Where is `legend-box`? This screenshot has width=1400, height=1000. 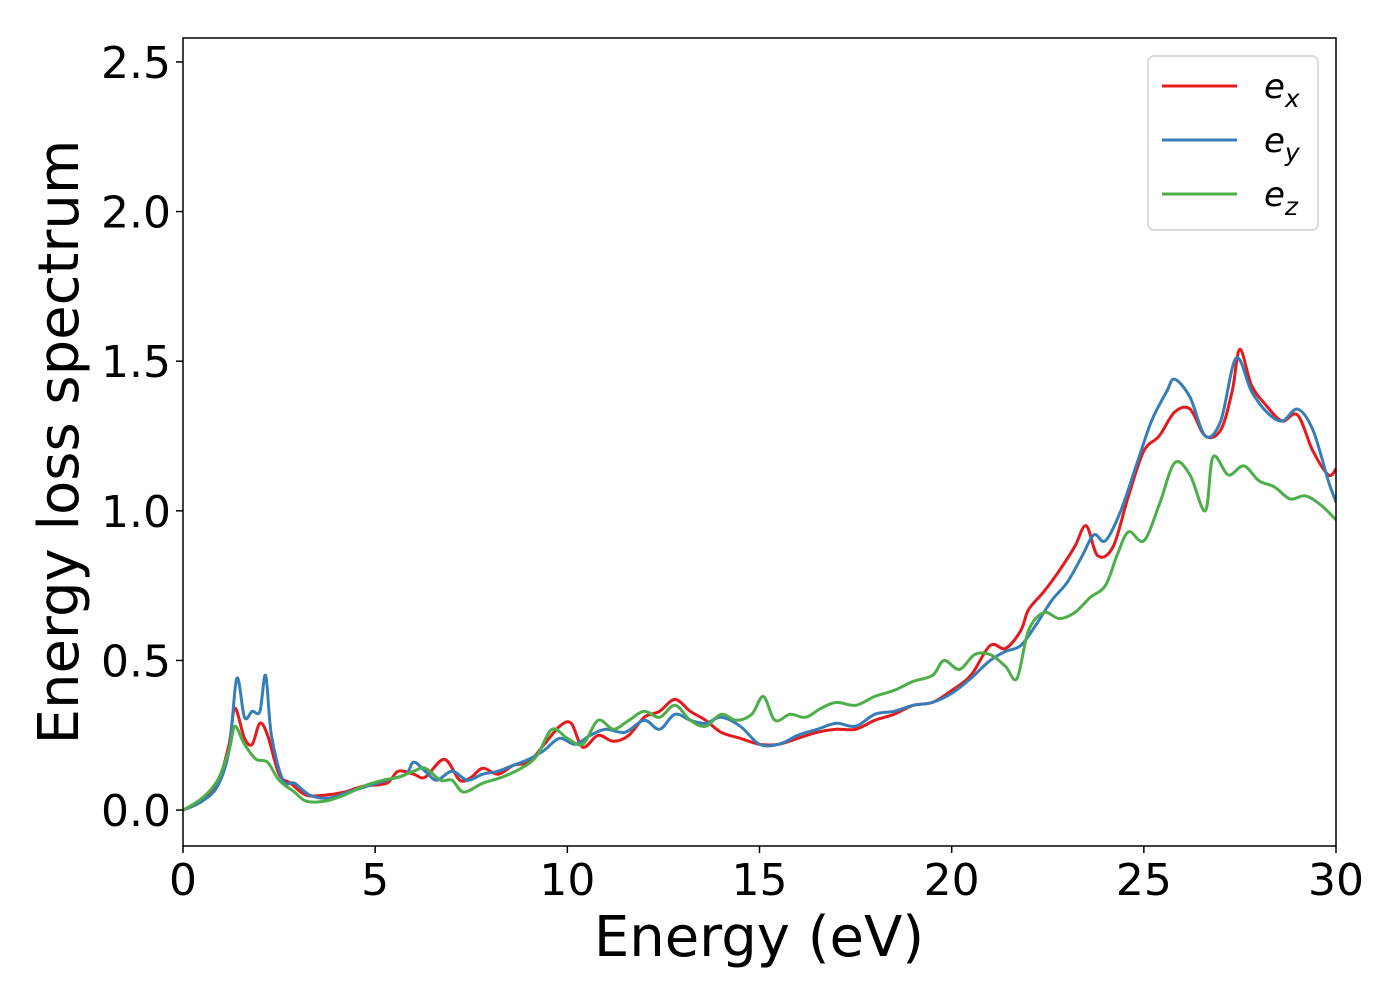
legend-box is located at coordinates (1233, 143).